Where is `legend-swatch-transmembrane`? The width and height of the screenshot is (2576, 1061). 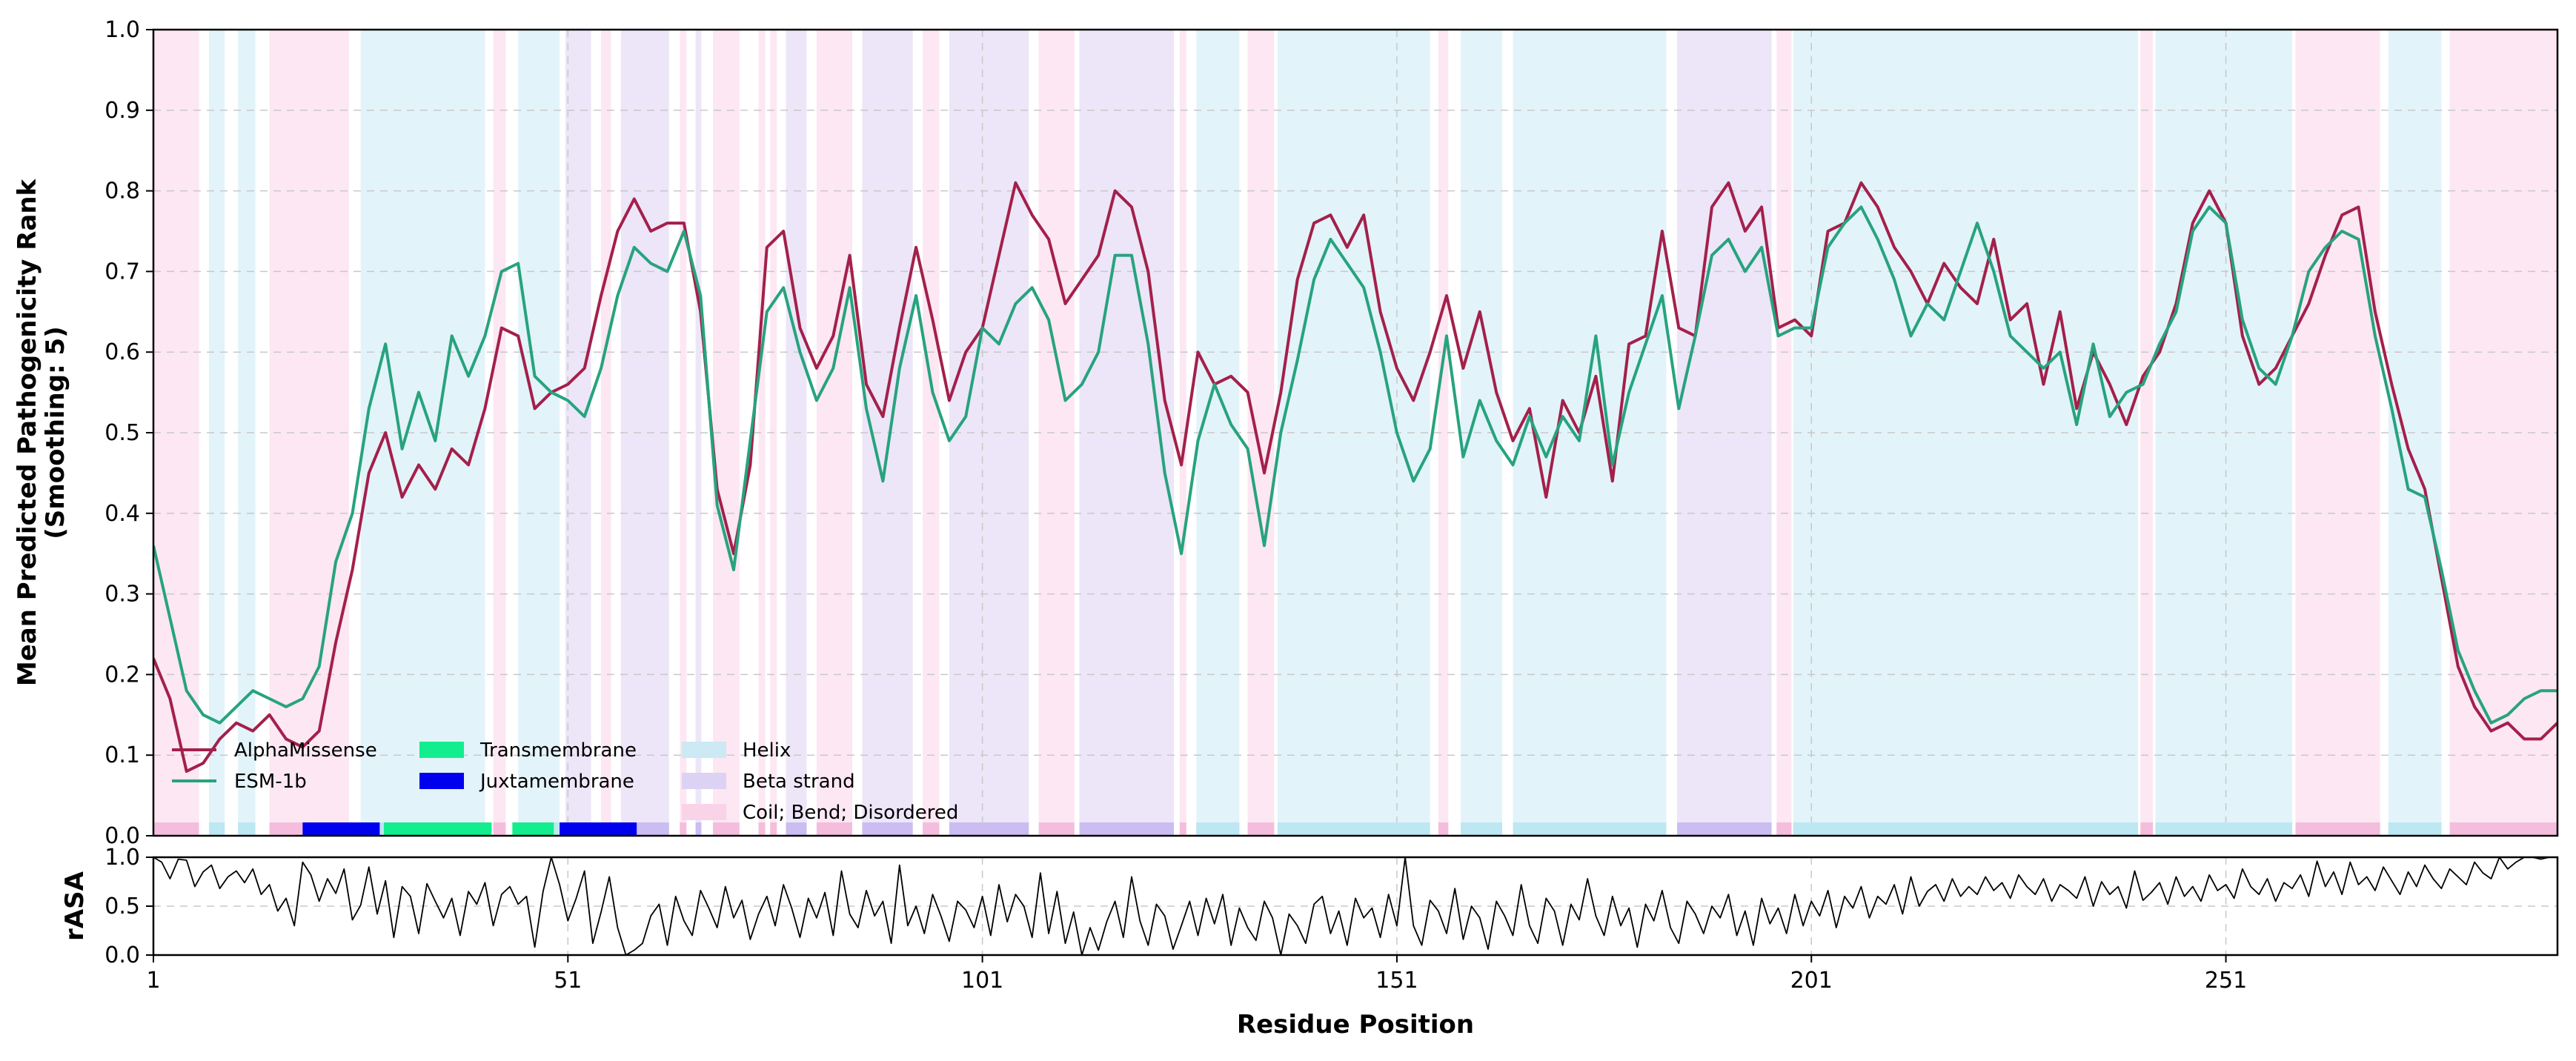 legend-swatch-transmembrane is located at coordinates (442, 750).